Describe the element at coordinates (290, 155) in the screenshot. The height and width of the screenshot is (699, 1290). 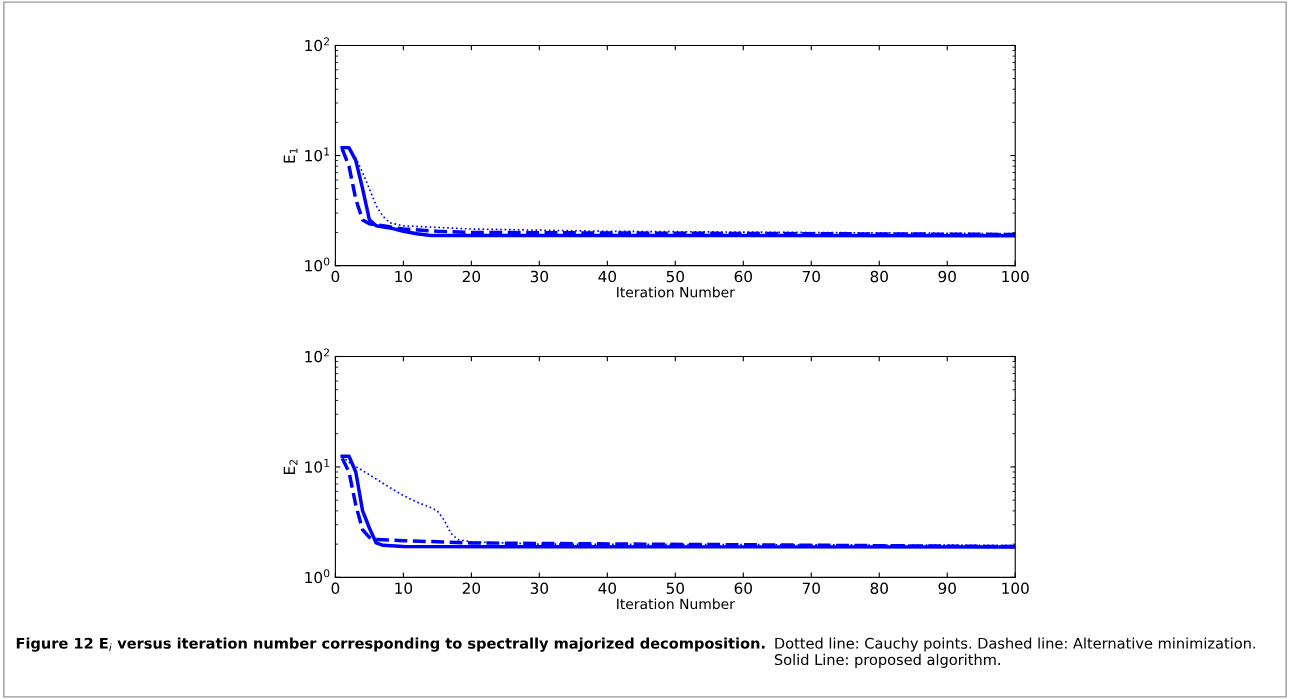
I see `y-axis-title: E$_{1}$` at that location.